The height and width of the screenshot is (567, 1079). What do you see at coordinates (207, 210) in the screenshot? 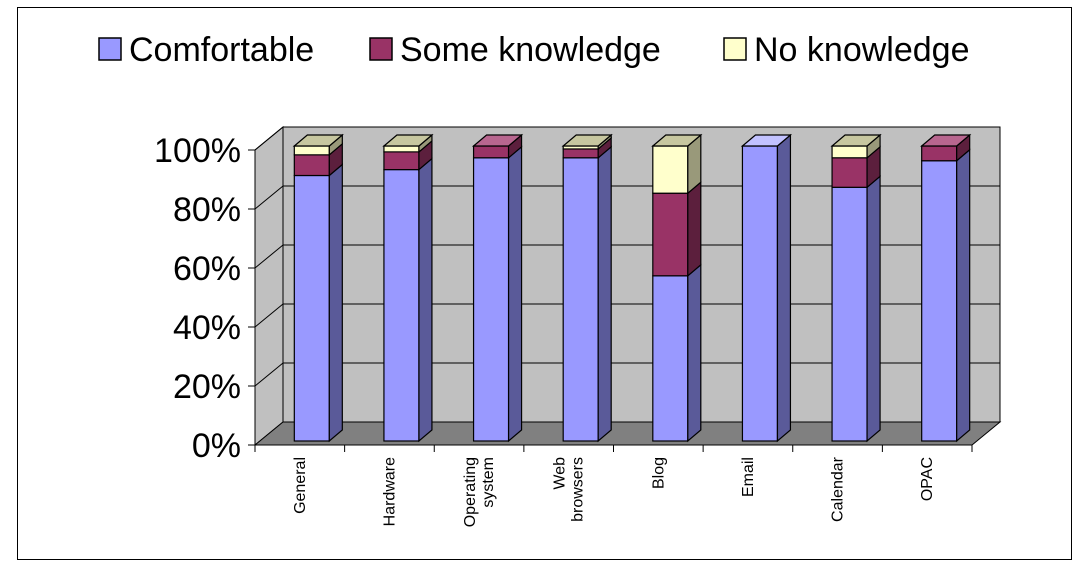
I see `y-tick-label: 80%` at bounding box center [207, 210].